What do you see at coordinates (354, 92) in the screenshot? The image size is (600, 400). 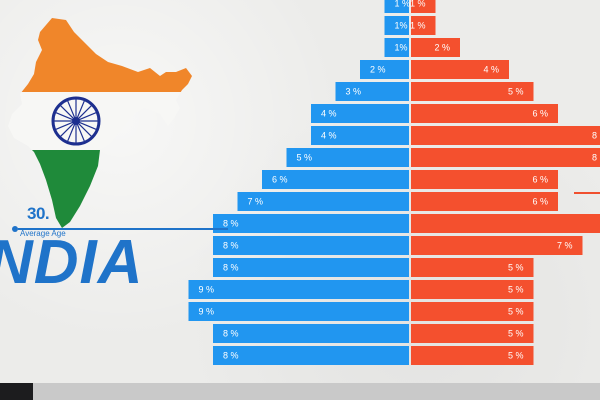 I see `male-bar-label: 3 %` at bounding box center [354, 92].